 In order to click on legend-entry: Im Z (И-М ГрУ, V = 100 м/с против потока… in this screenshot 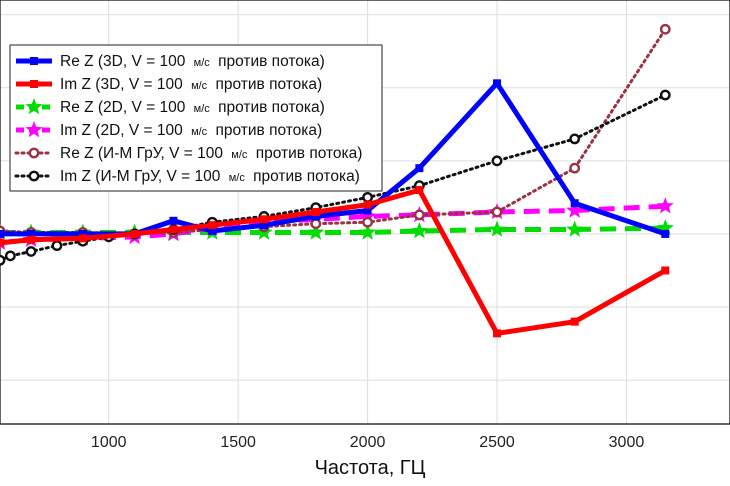, I will do `click(187, 176)`.